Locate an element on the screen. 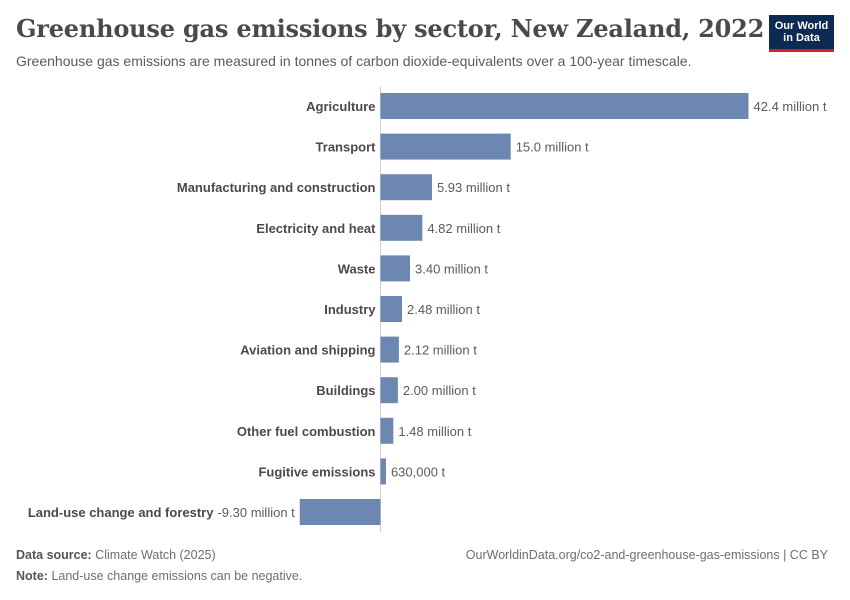  value-label: 2.00 million t is located at coordinates (439, 390).